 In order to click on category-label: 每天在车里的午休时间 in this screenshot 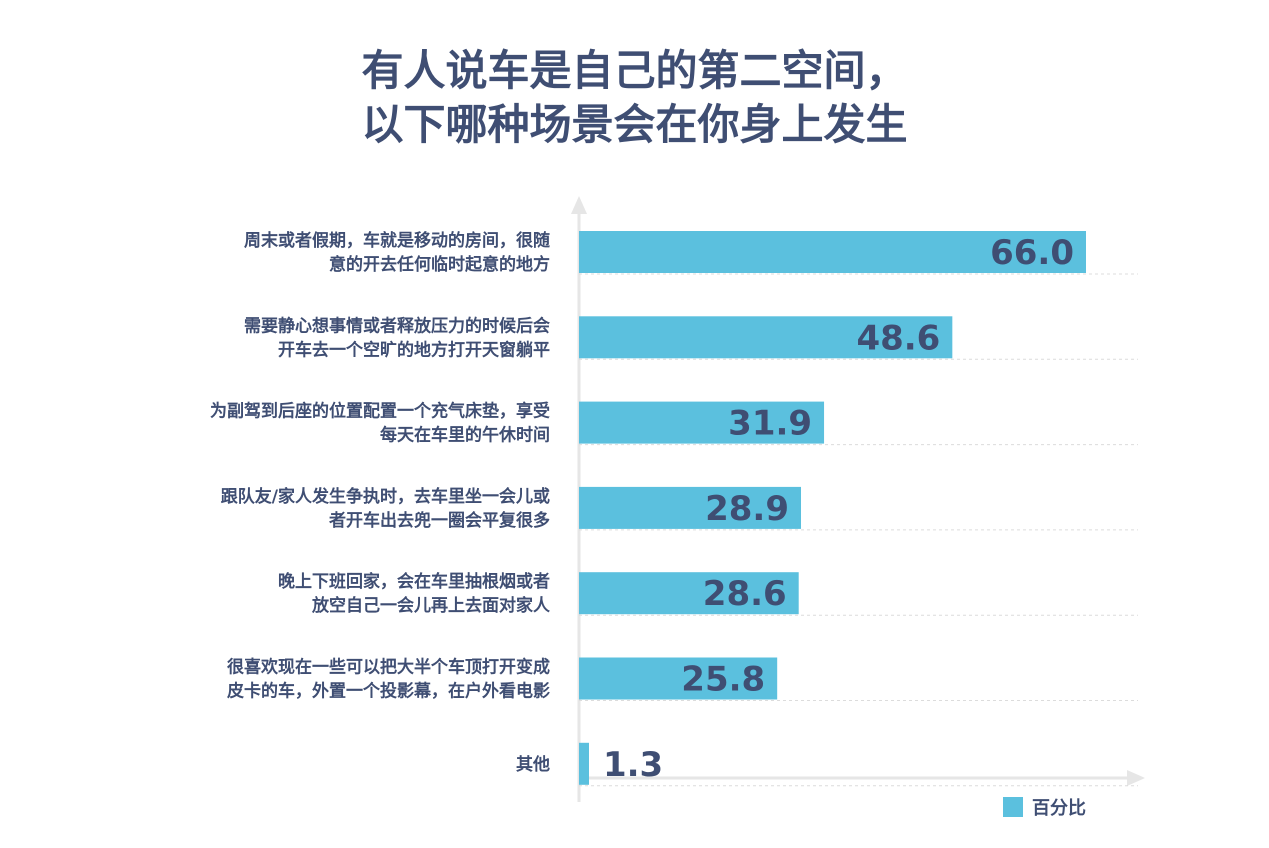, I will do `click(465, 435)`.